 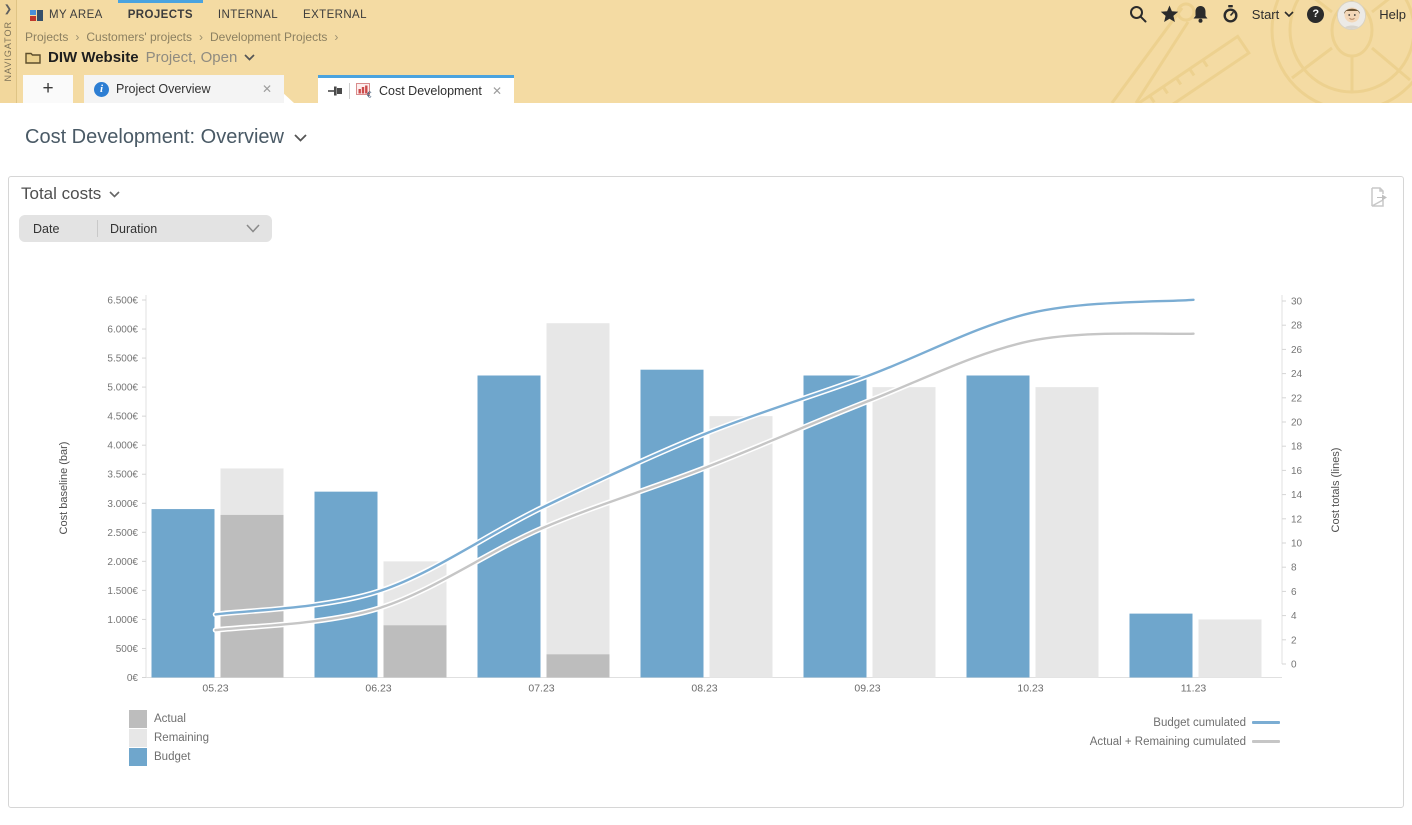 I want to click on nav-label: INTERNAL, so click(x=247, y=15).